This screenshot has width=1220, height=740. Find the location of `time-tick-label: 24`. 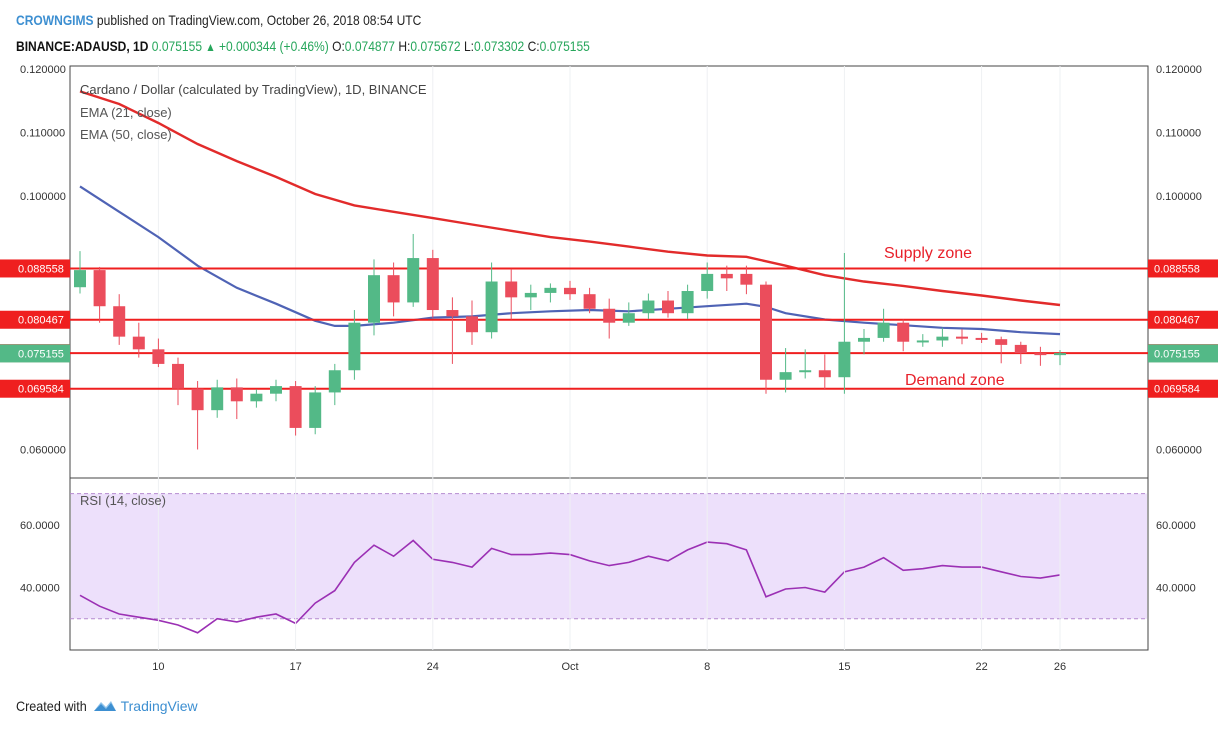

time-tick-label: 24 is located at coordinates (433, 667).